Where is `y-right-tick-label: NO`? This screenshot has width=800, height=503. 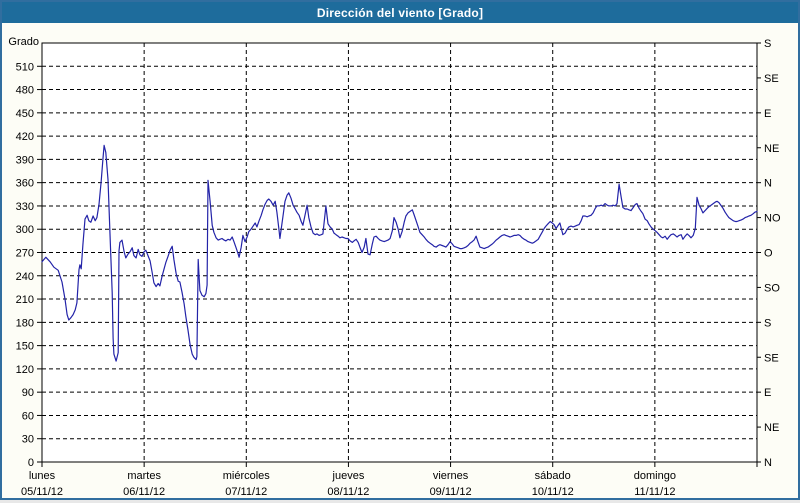 y-right-tick-label: NO is located at coordinates (772, 219).